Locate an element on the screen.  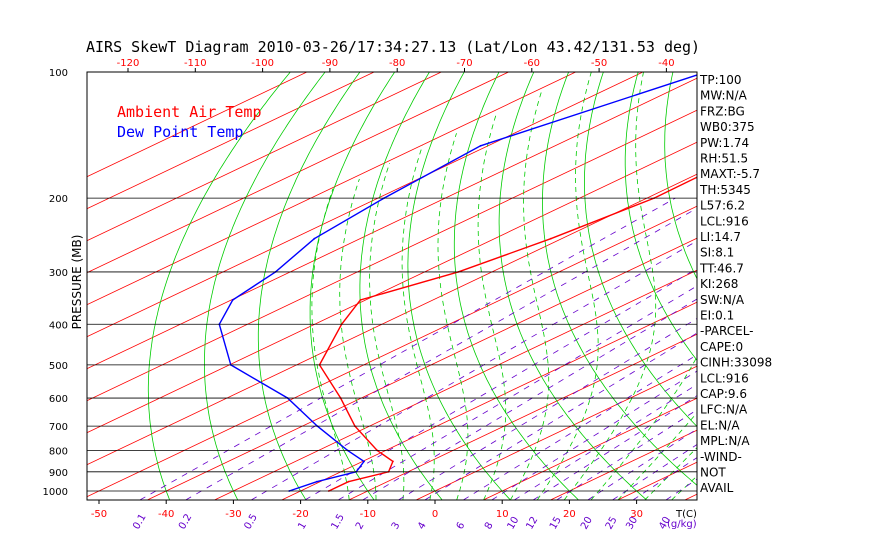
top-temp-tick-label: -60 is located at coordinates (532, 63).